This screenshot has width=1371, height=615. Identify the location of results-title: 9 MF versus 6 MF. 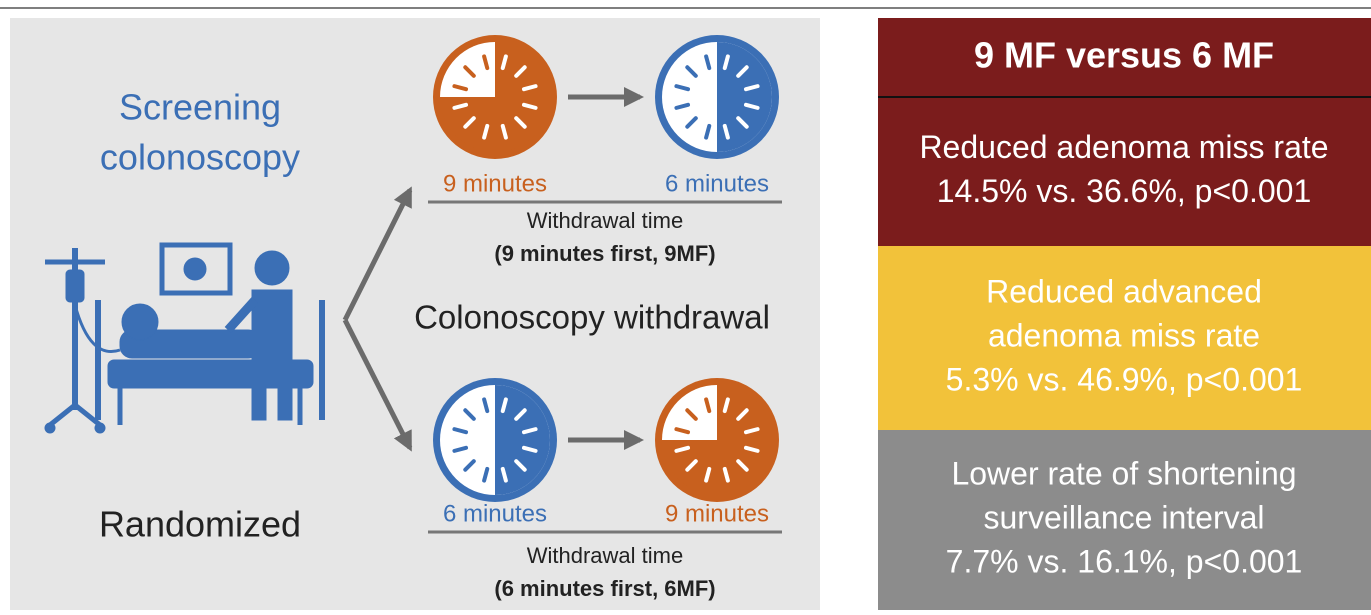
(1124, 55).